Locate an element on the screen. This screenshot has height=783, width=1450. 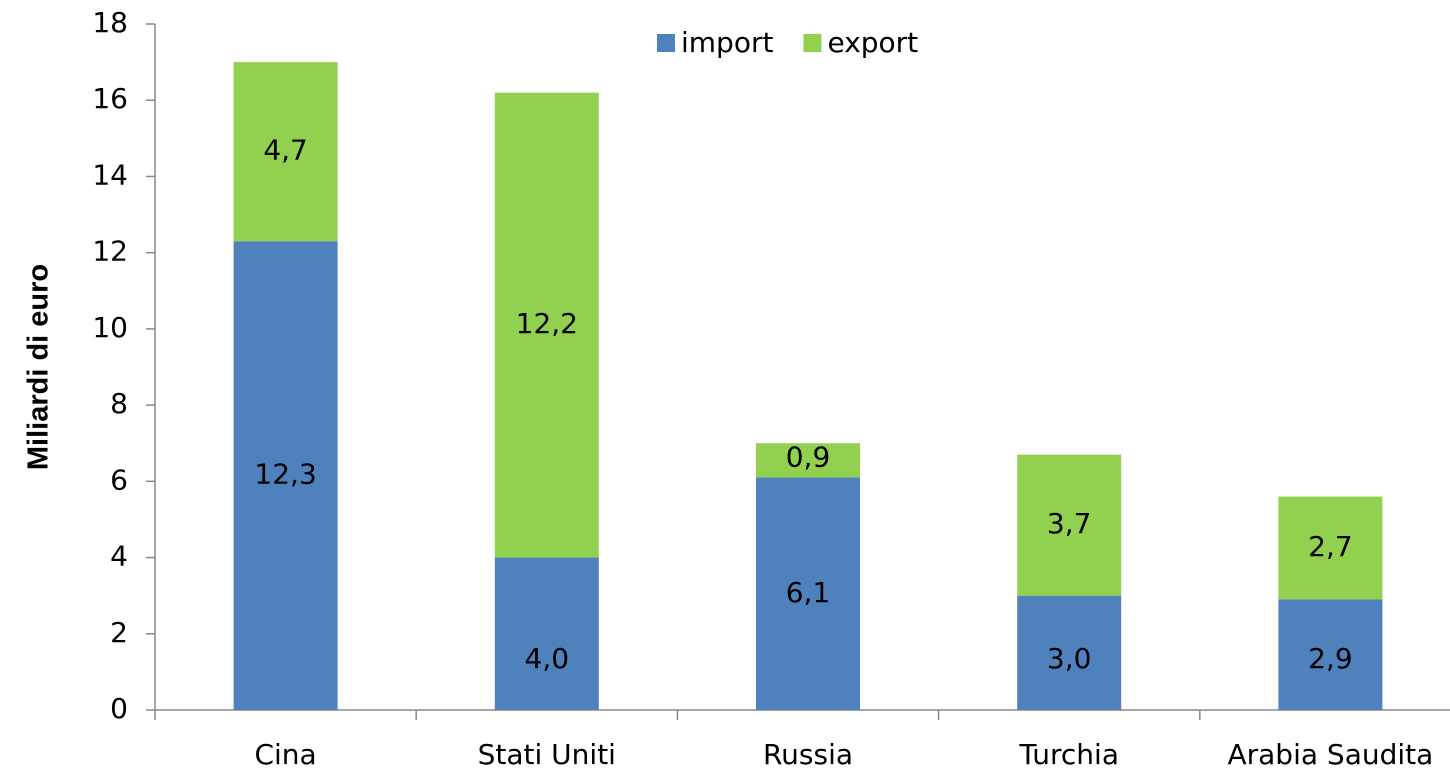
x-tick-label: Cina is located at coordinates (285, 754).